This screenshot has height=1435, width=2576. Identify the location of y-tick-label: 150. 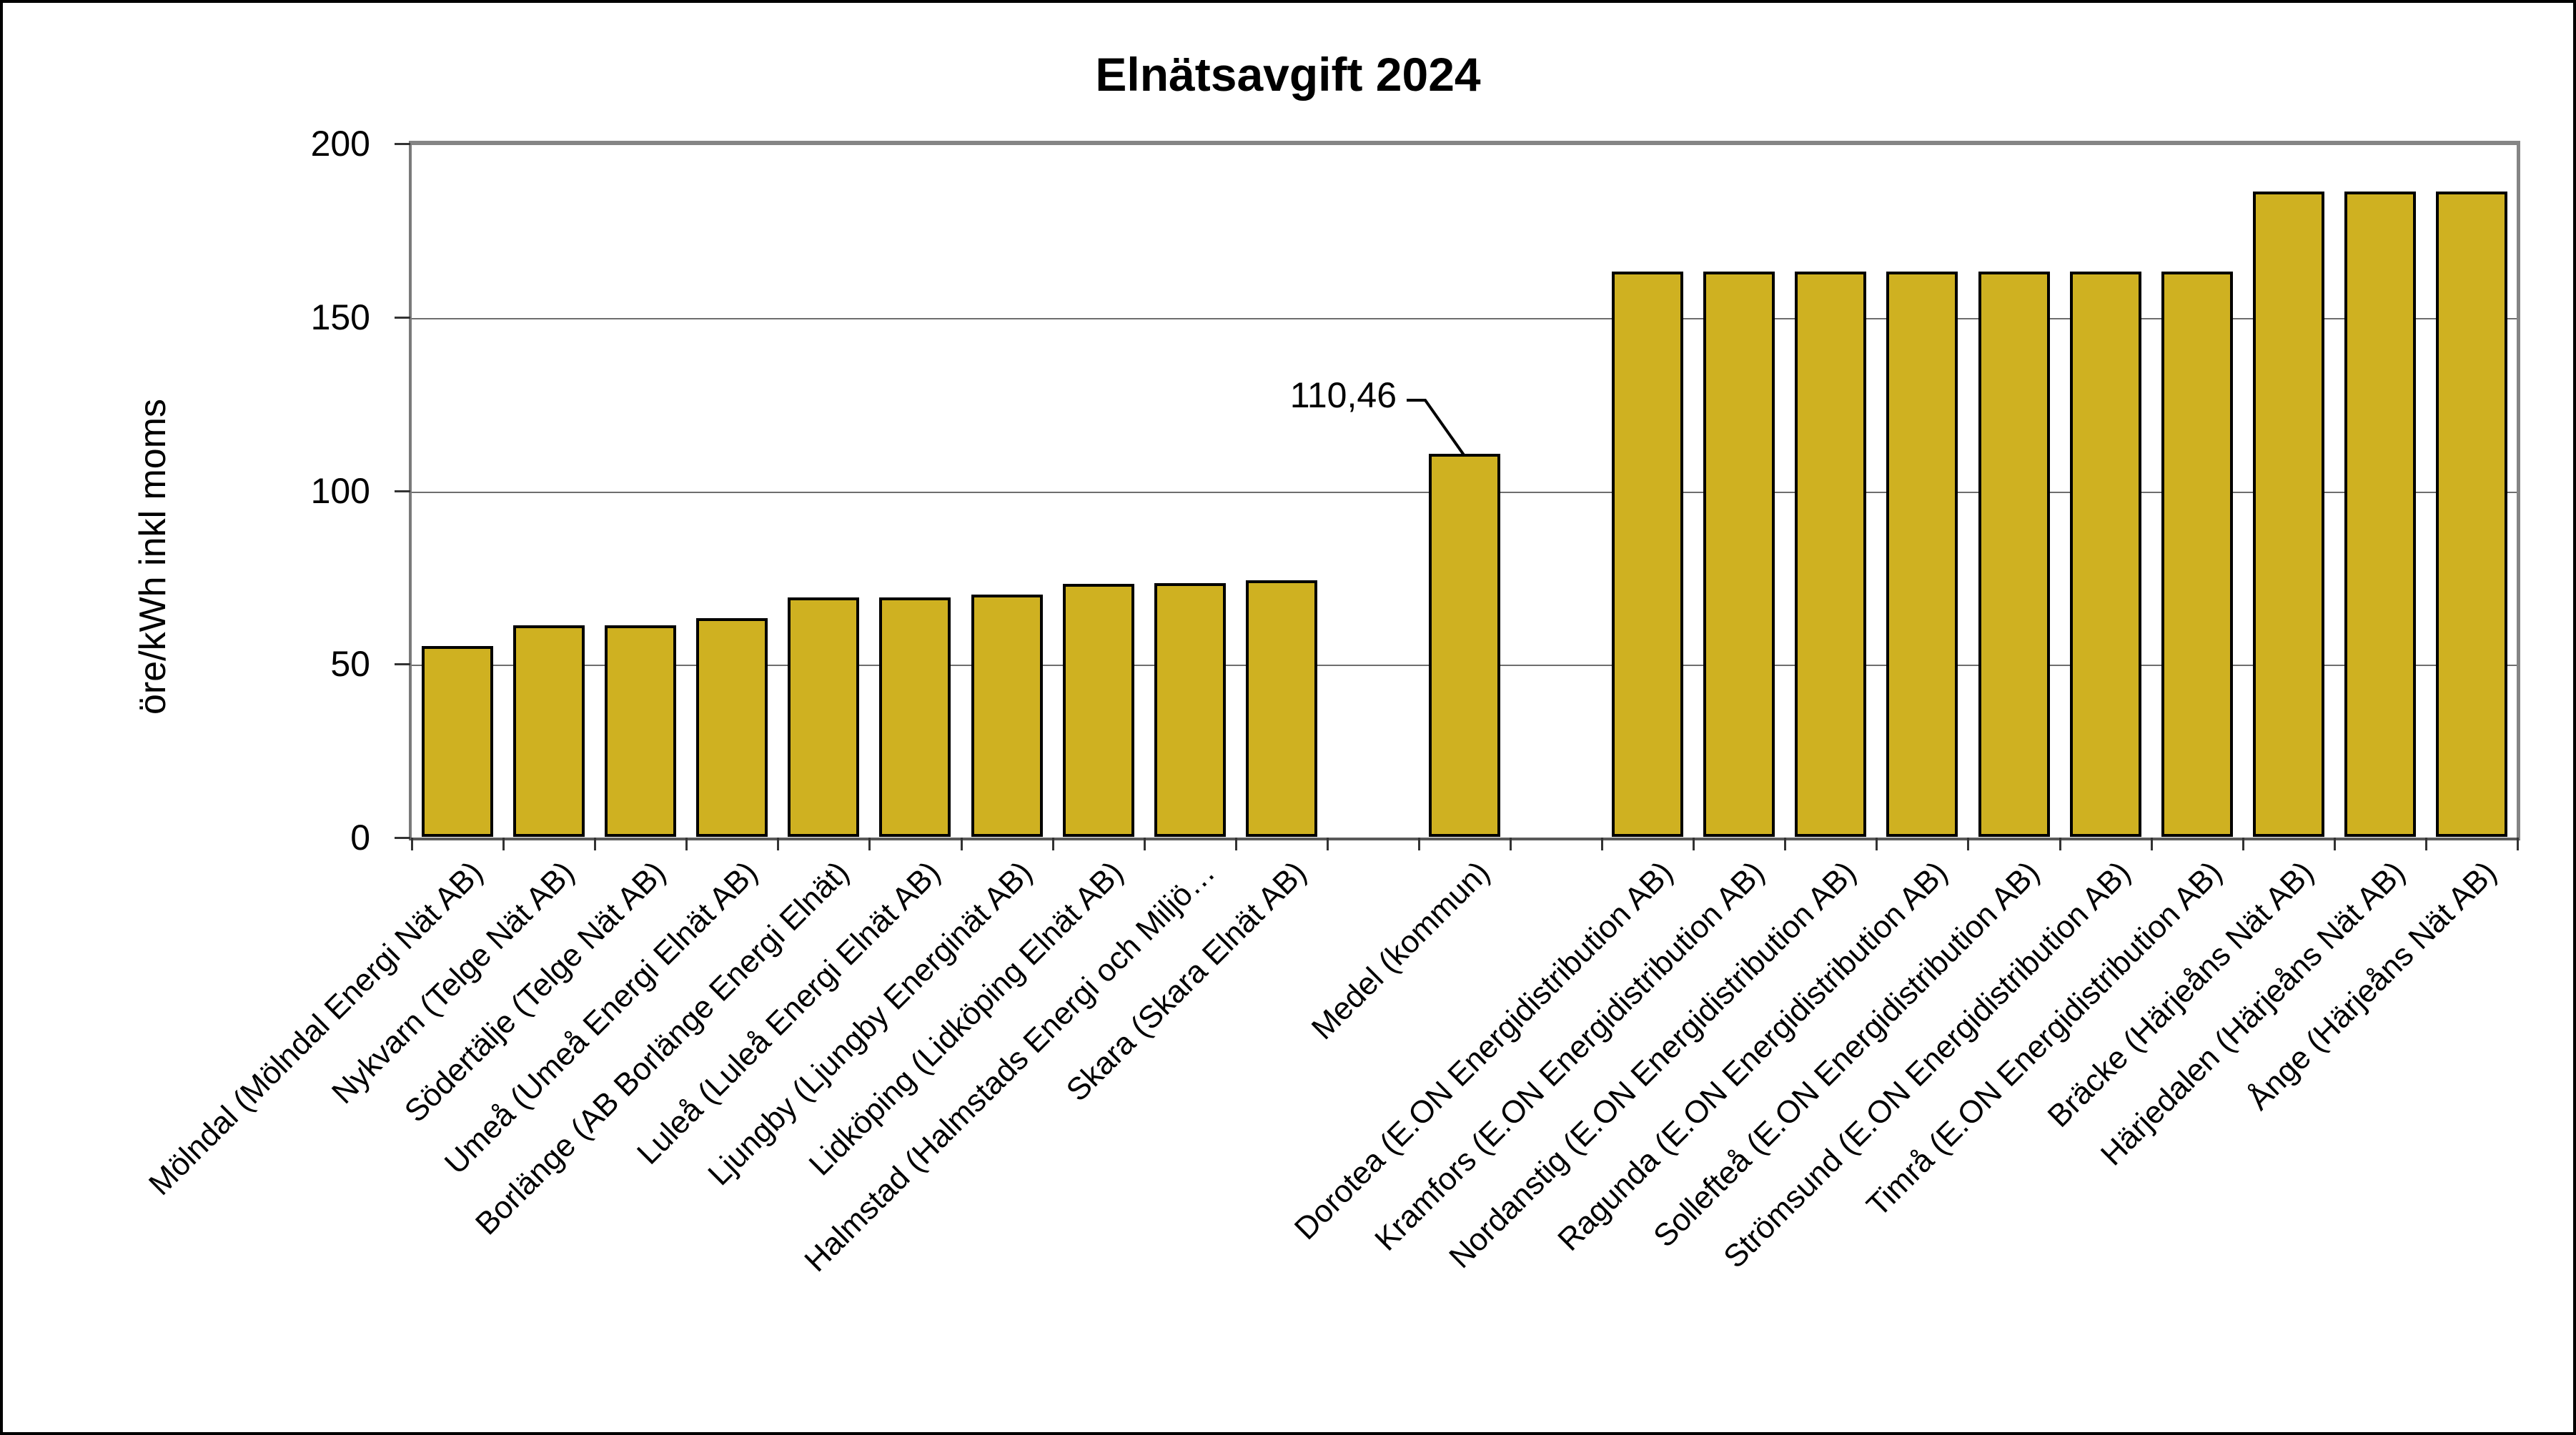
(340, 317).